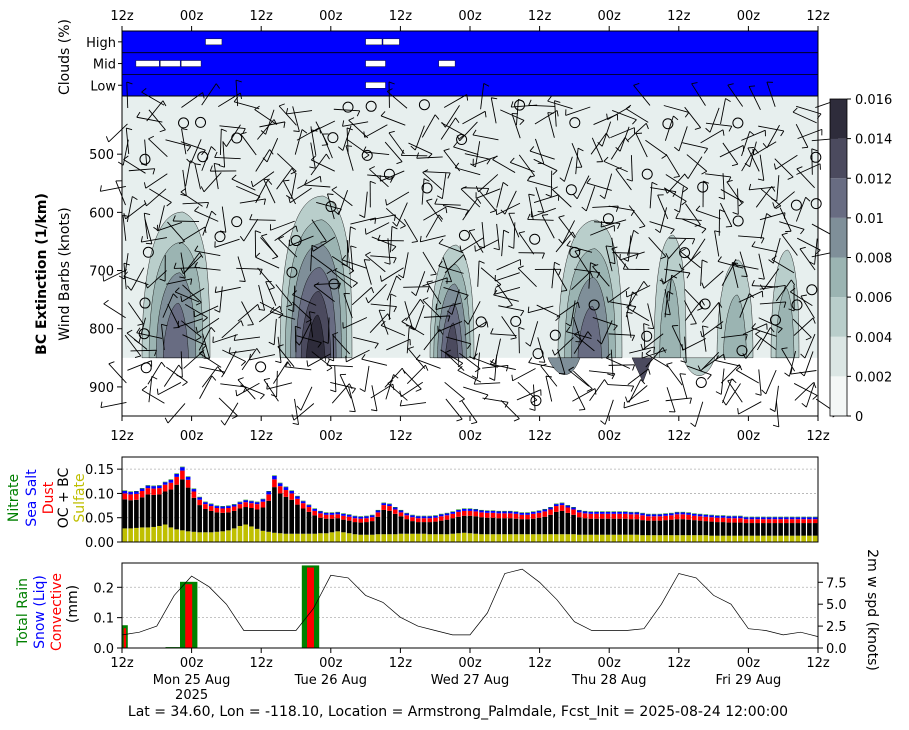 The width and height of the screenshot is (909, 730). Describe the element at coordinates (590, 332) in the screenshot. I see `extinction-contour` at that location.